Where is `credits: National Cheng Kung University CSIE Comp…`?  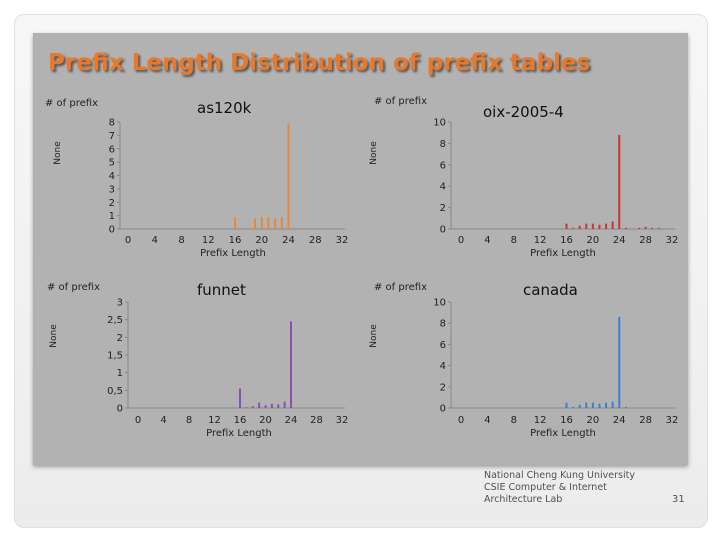
credits: National Cheng Kung University CSIE Comp… is located at coordinates (559, 488).